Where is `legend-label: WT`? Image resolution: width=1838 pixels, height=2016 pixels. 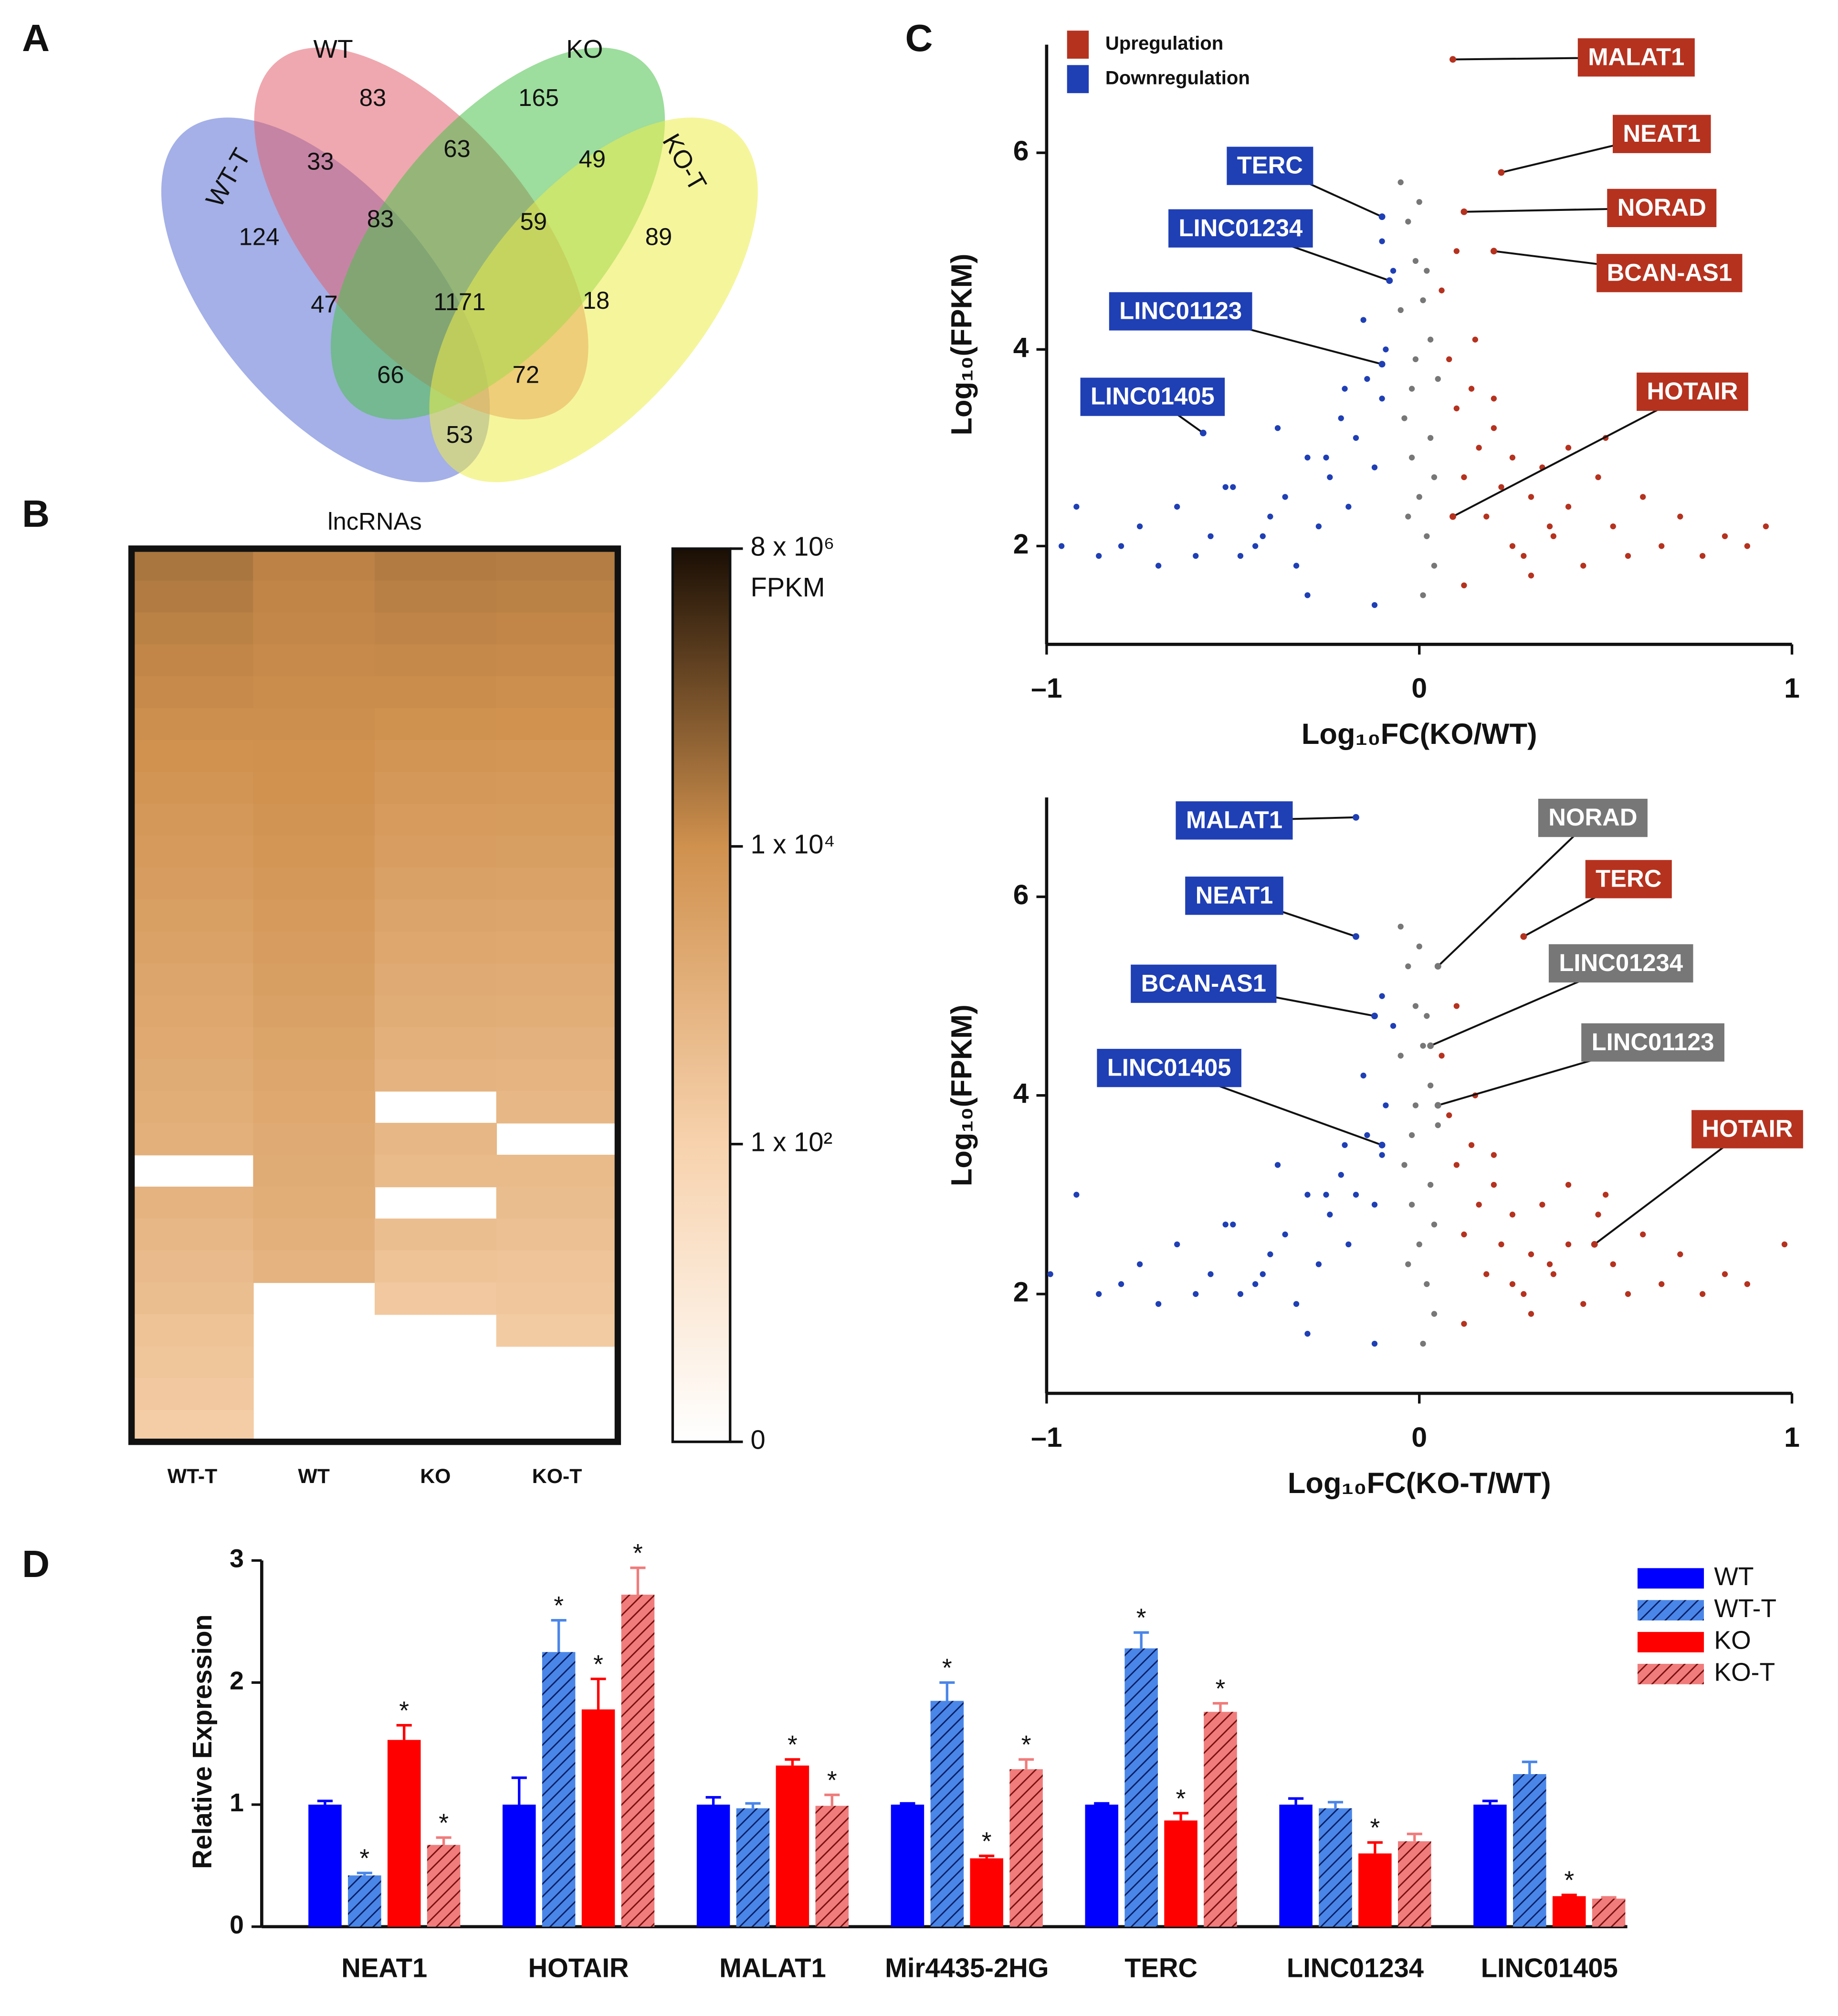 legend-label: WT is located at coordinates (1734, 1577).